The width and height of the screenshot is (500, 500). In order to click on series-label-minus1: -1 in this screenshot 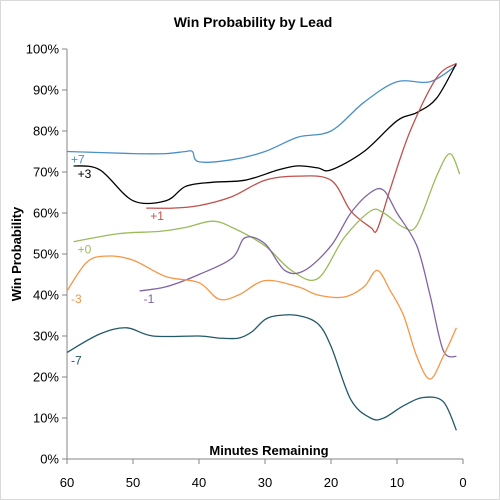, I will do `click(149, 299)`.